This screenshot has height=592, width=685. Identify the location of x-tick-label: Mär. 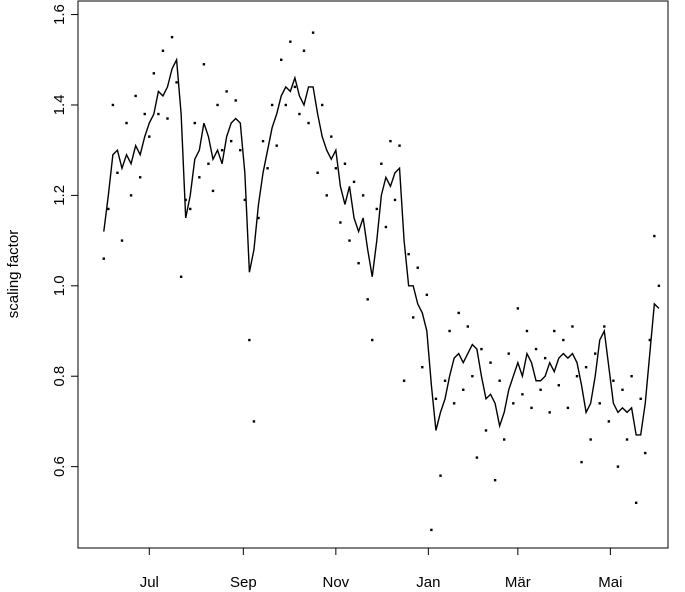
(518, 582).